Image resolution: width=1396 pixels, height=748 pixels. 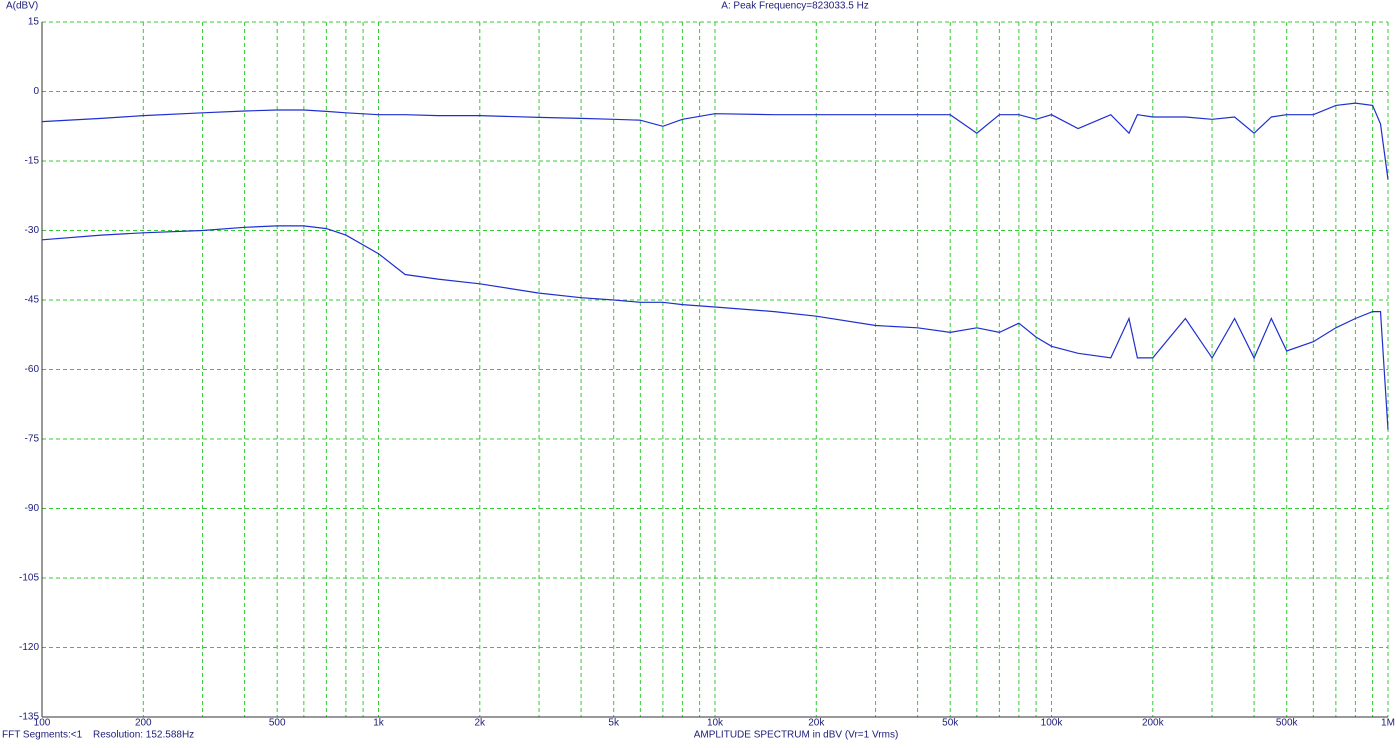 I want to click on y-tick-label: 15, so click(x=34, y=22).